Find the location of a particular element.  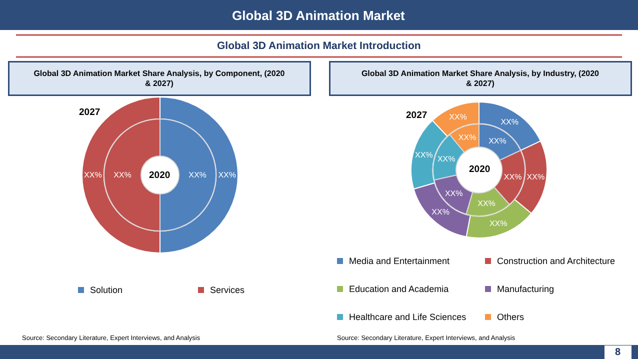

chart-title: Global 3D Animation Market Share Analysis, by Component, (2020 & 2027) is located at coordinates (160, 78).